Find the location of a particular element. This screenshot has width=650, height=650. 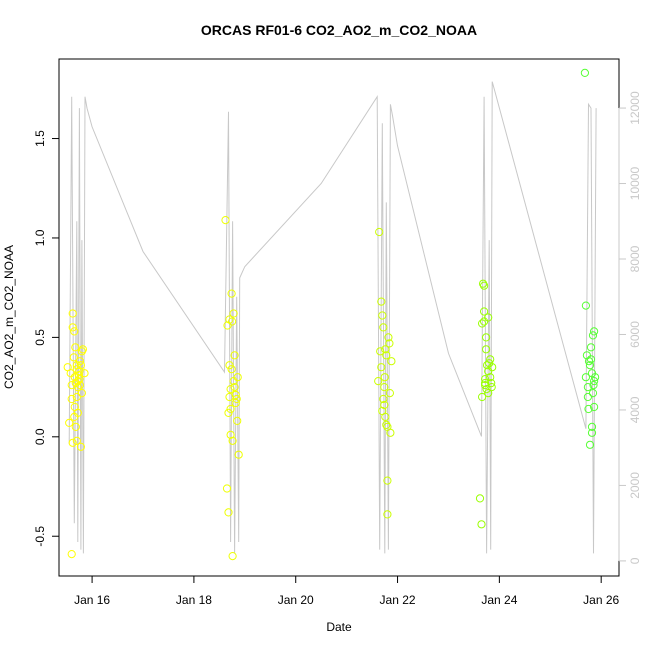

y2-tick-label: 6000 is located at coordinates (635, 334).